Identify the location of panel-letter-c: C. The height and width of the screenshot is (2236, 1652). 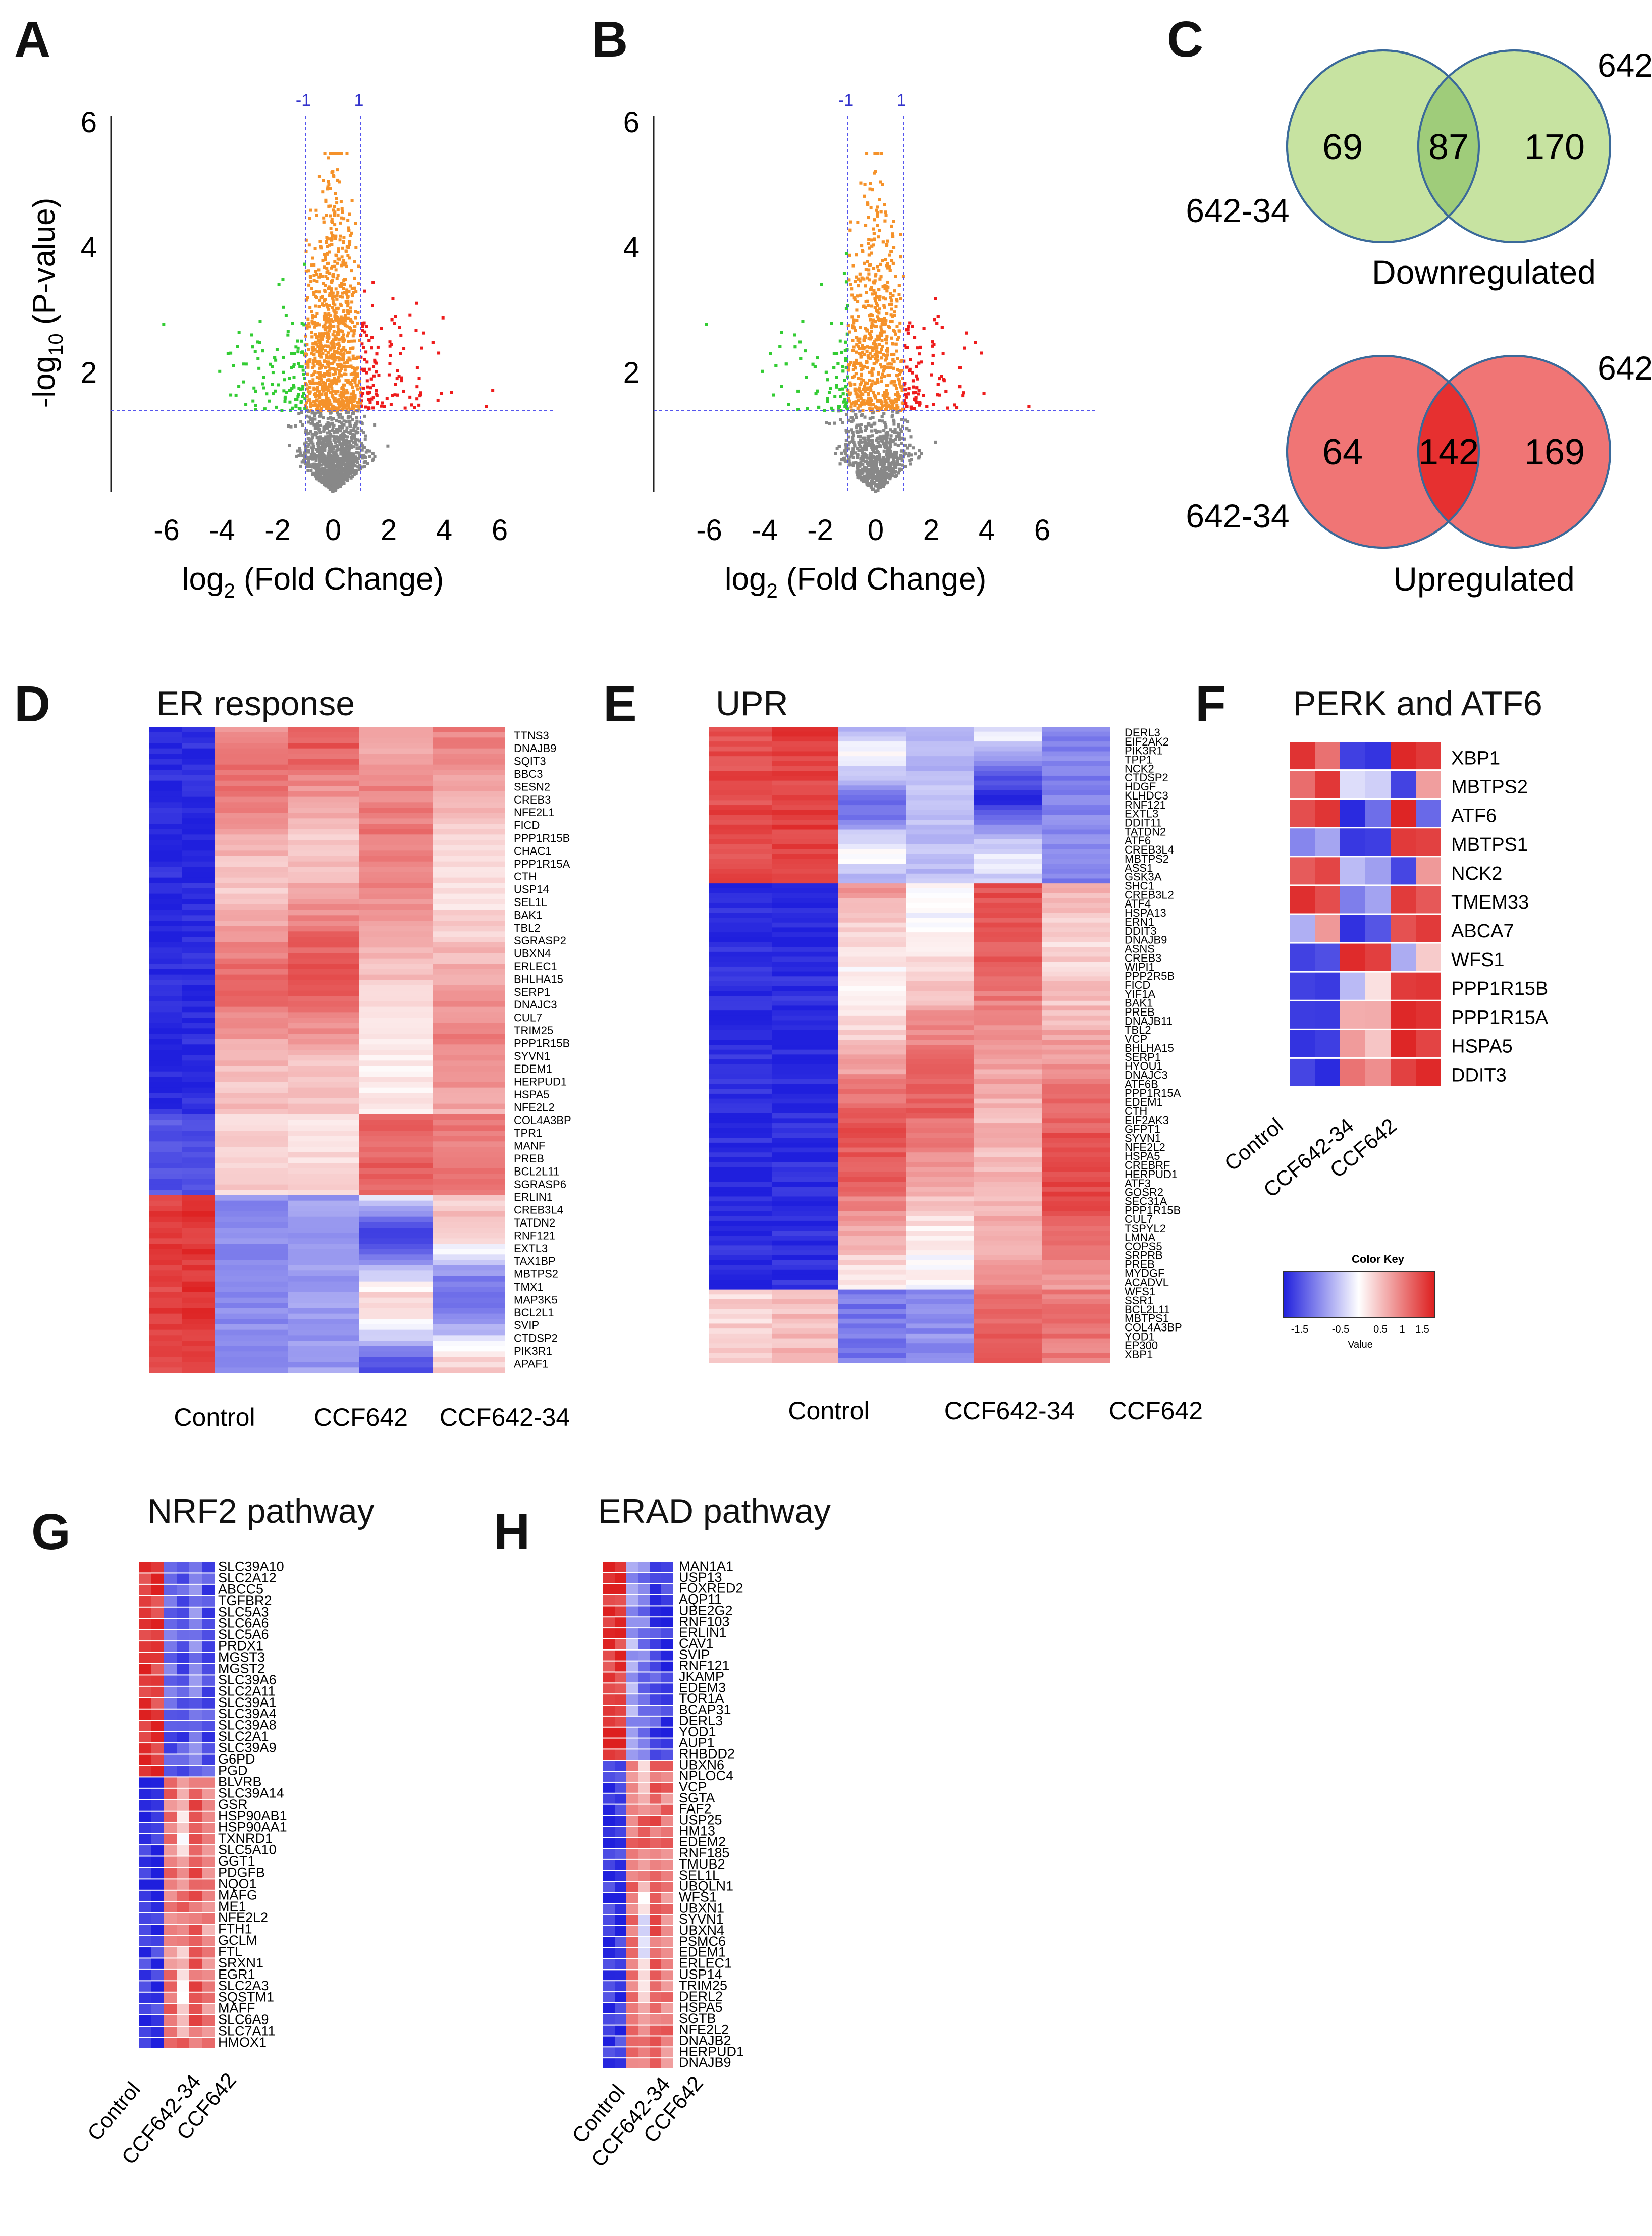
(1186, 39).